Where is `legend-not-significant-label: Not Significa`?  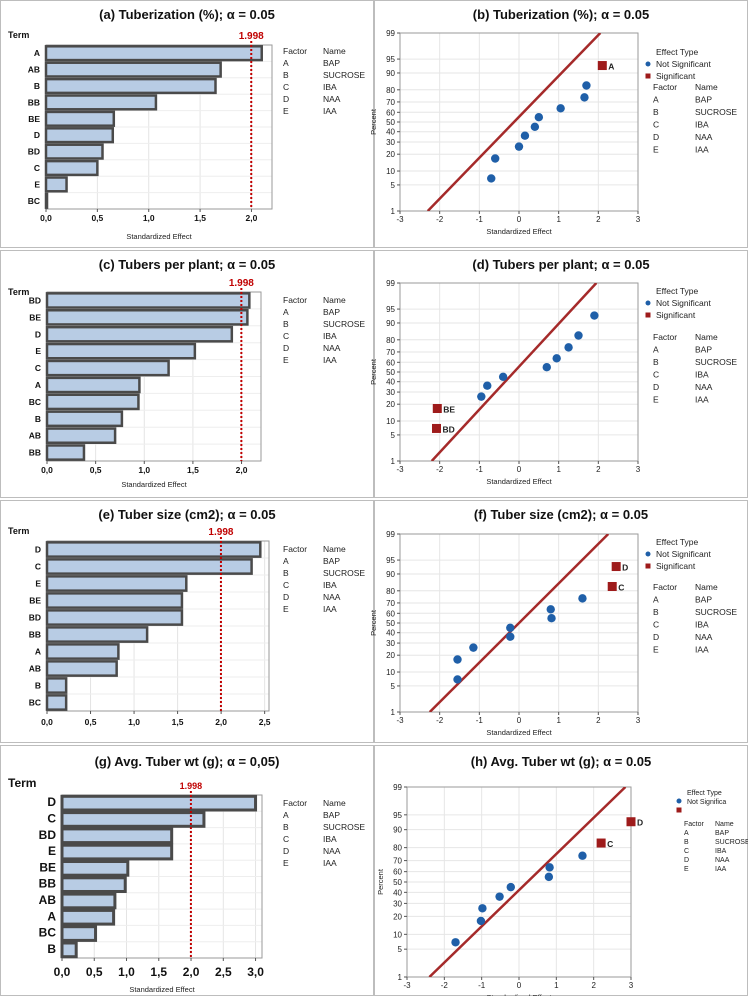 legend-not-significant-label: Not Significa is located at coordinates (706, 802).